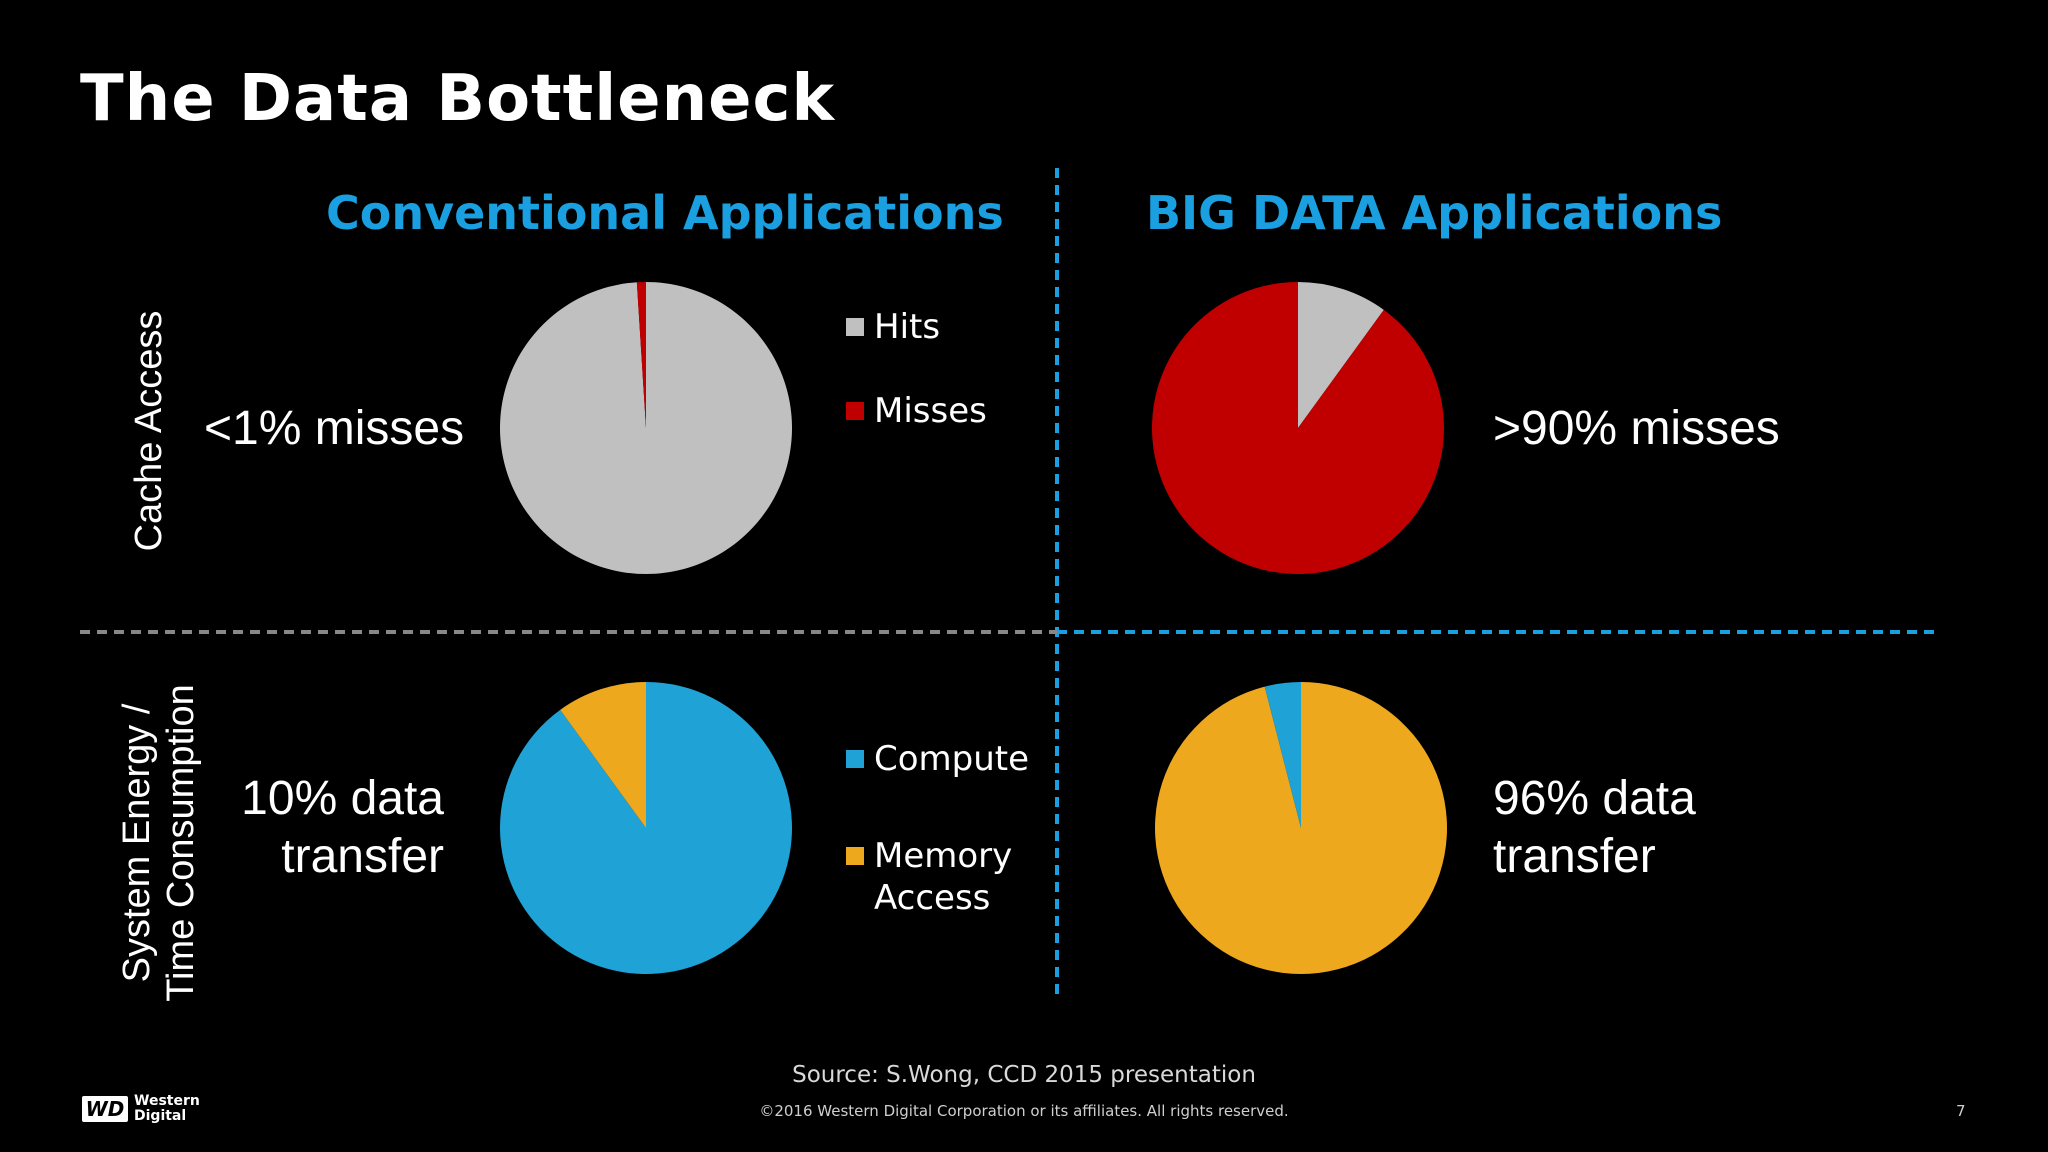 The width and height of the screenshot is (2048, 1152). Describe the element at coordinates (1024, 1075) in the screenshot. I see `source-citation: Source: S.Wong, CCD 2015 presentation` at that location.